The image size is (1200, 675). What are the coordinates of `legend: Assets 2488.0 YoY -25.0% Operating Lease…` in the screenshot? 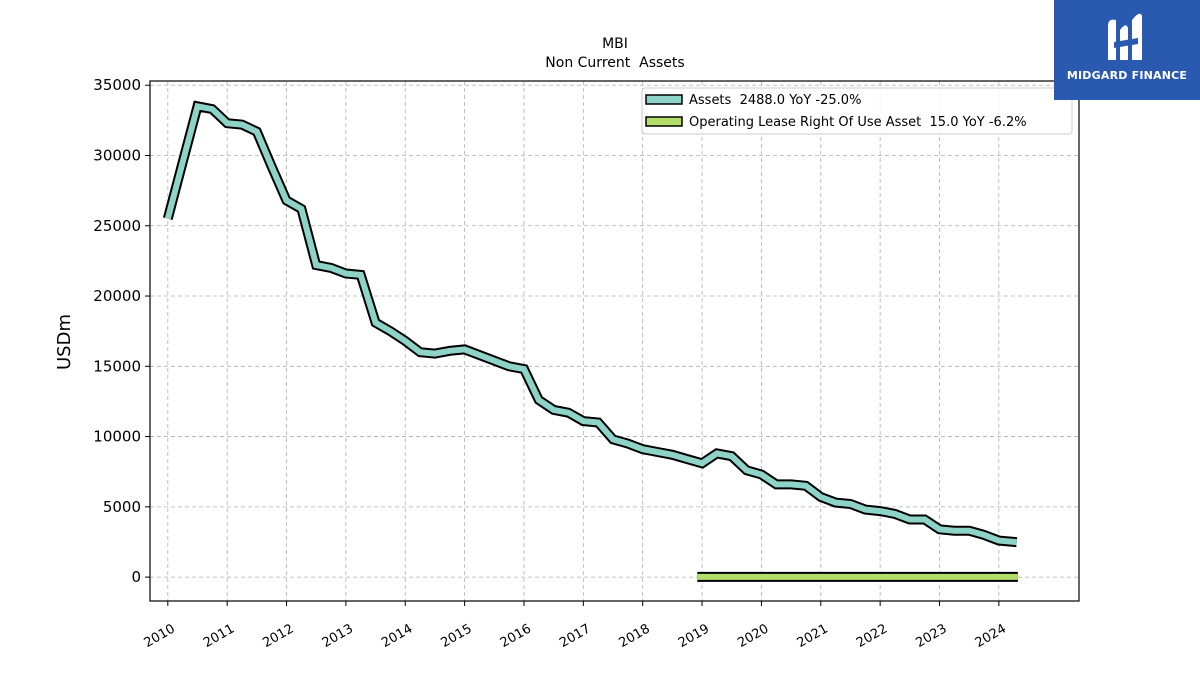 It's located at (857, 111).